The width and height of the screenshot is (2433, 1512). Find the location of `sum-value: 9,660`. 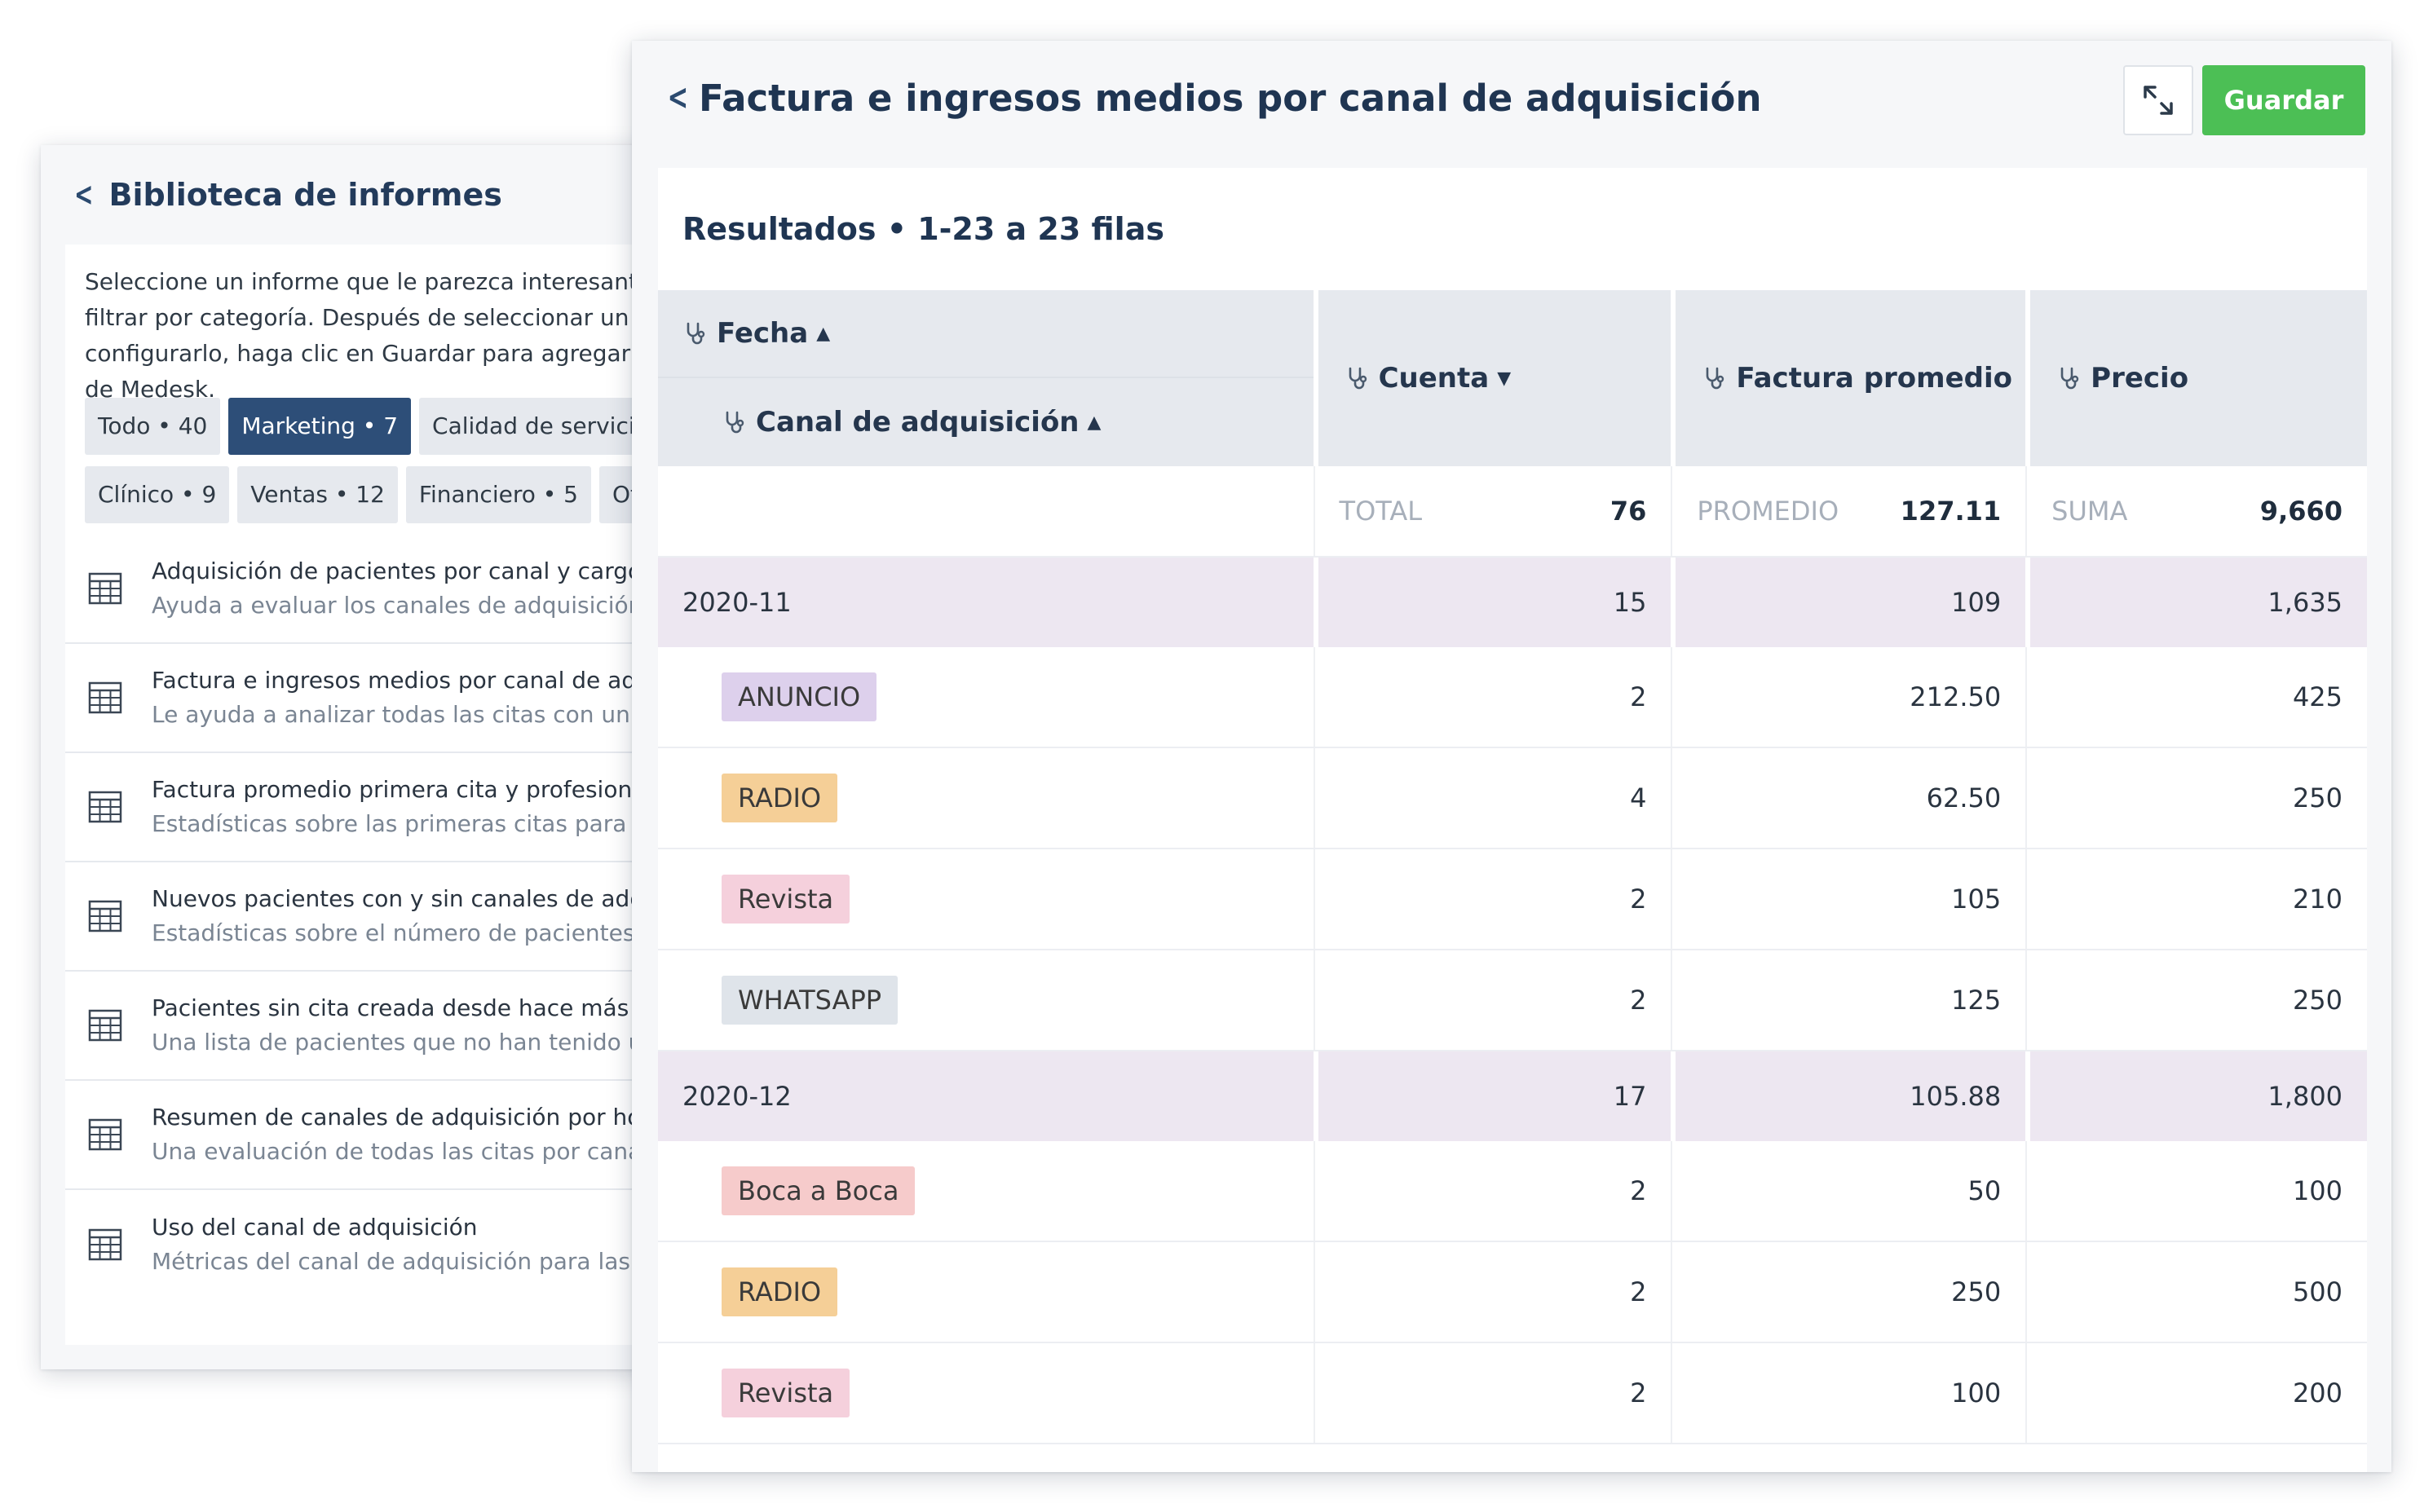

sum-value: 9,660 is located at coordinates (2301, 511).